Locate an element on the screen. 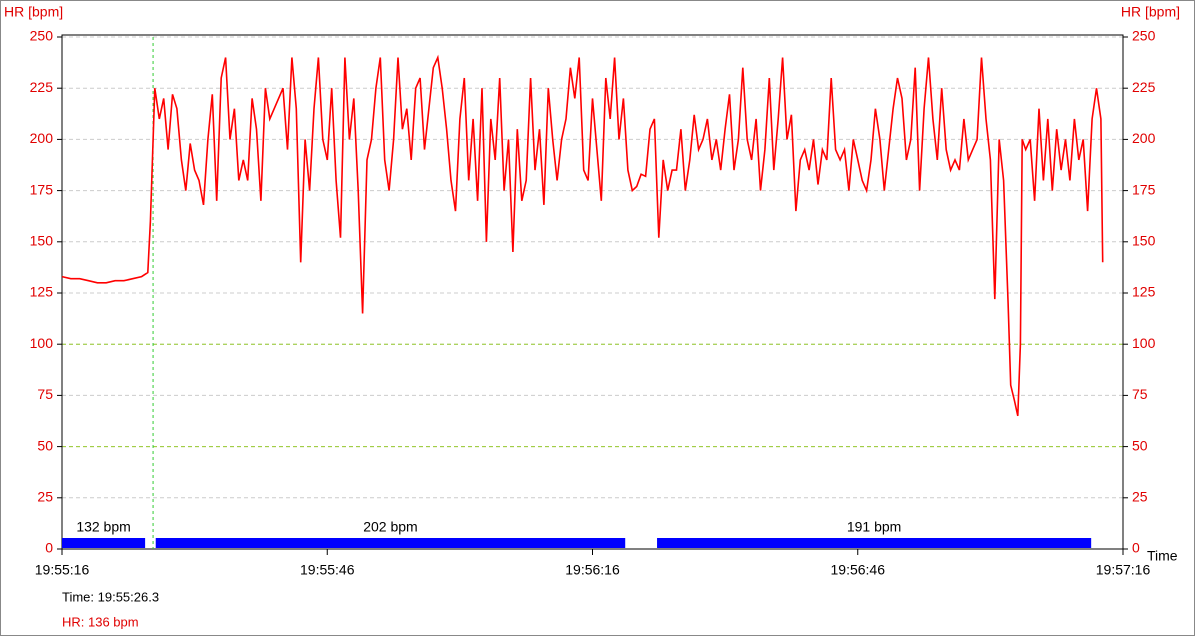  y2-tick-label: 175 is located at coordinates (1144, 189).